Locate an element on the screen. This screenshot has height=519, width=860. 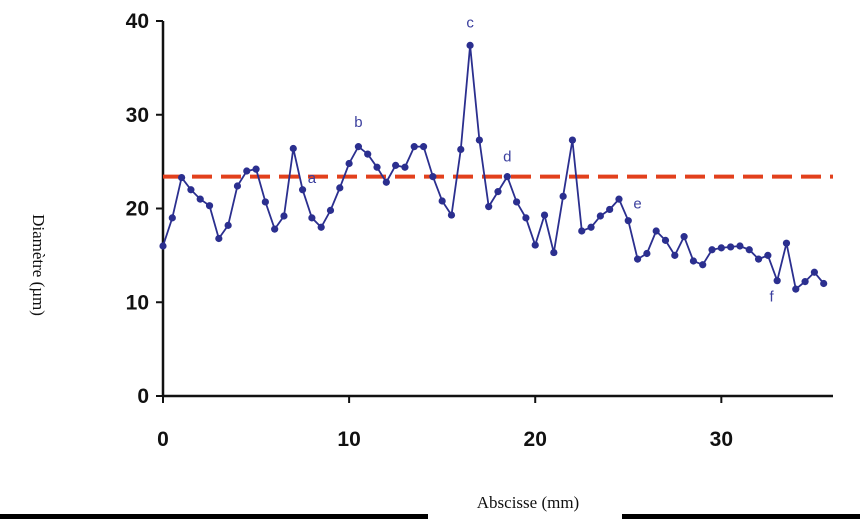
y-tick-label: 30 is located at coordinates (137, 115).